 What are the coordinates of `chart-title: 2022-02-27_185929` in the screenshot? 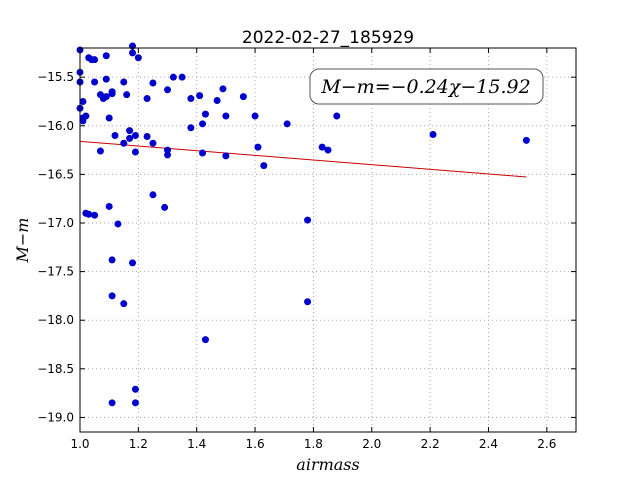 It's located at (328, 38).